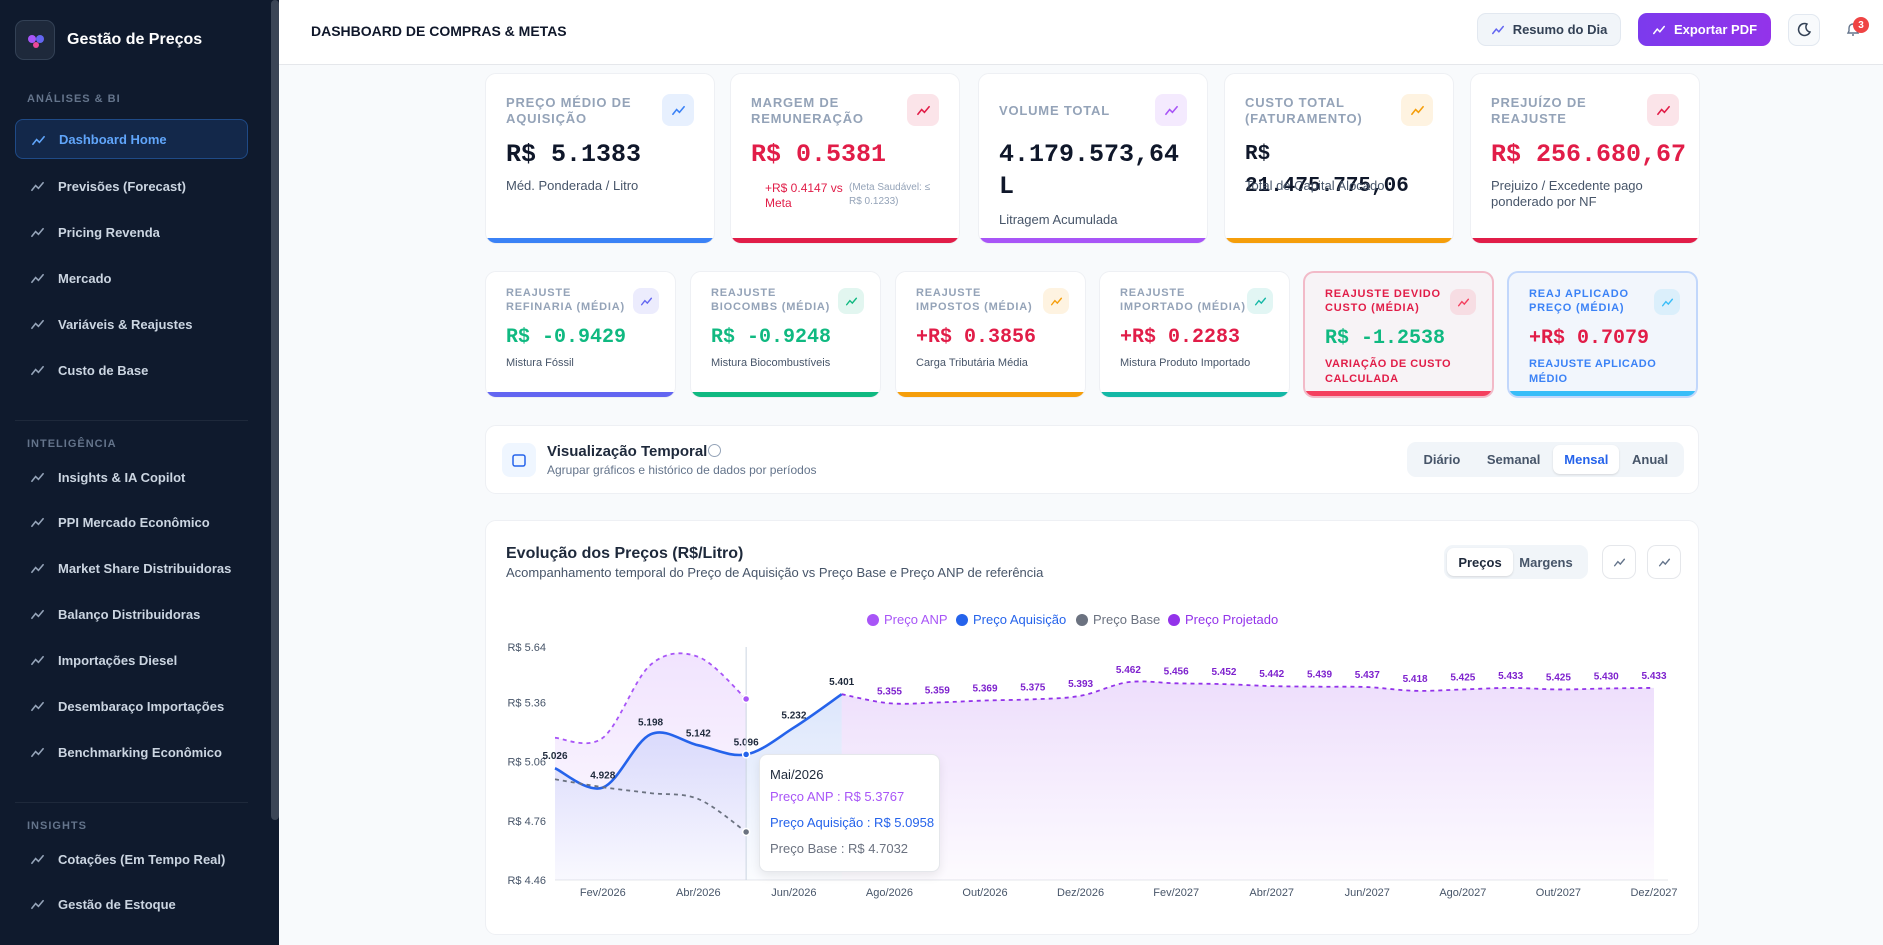 The width and height of the screenshot is (1883, 945). What do you see at coordinates (135, 39) in the screenshot?
I see `brand: Gestão de Preços` at bounding box center [135, 39].